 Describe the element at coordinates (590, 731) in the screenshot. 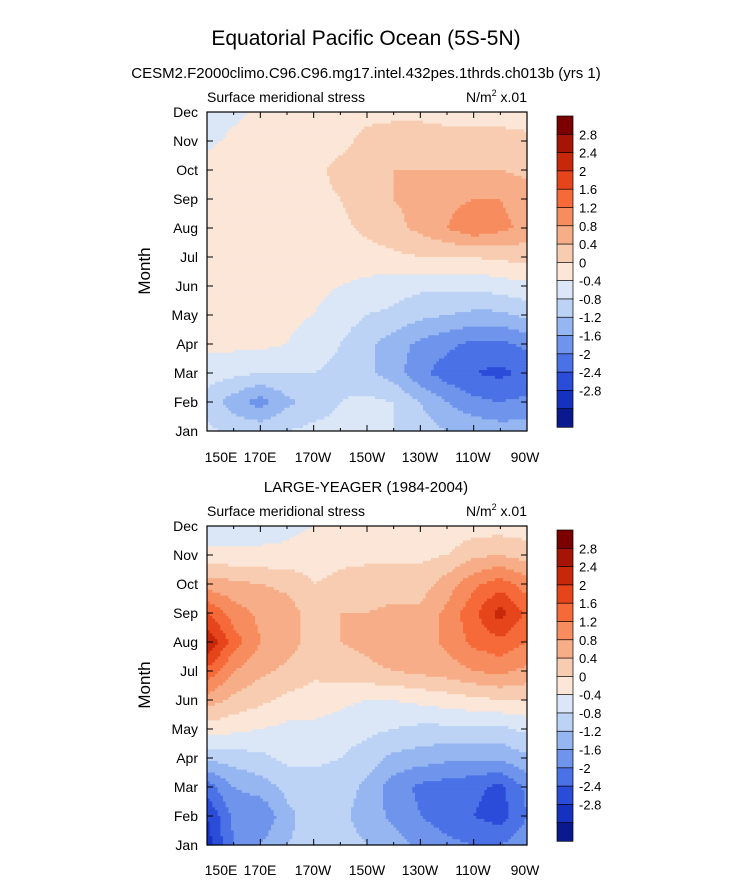

I see `colorbar-label: -1.2` at that location.